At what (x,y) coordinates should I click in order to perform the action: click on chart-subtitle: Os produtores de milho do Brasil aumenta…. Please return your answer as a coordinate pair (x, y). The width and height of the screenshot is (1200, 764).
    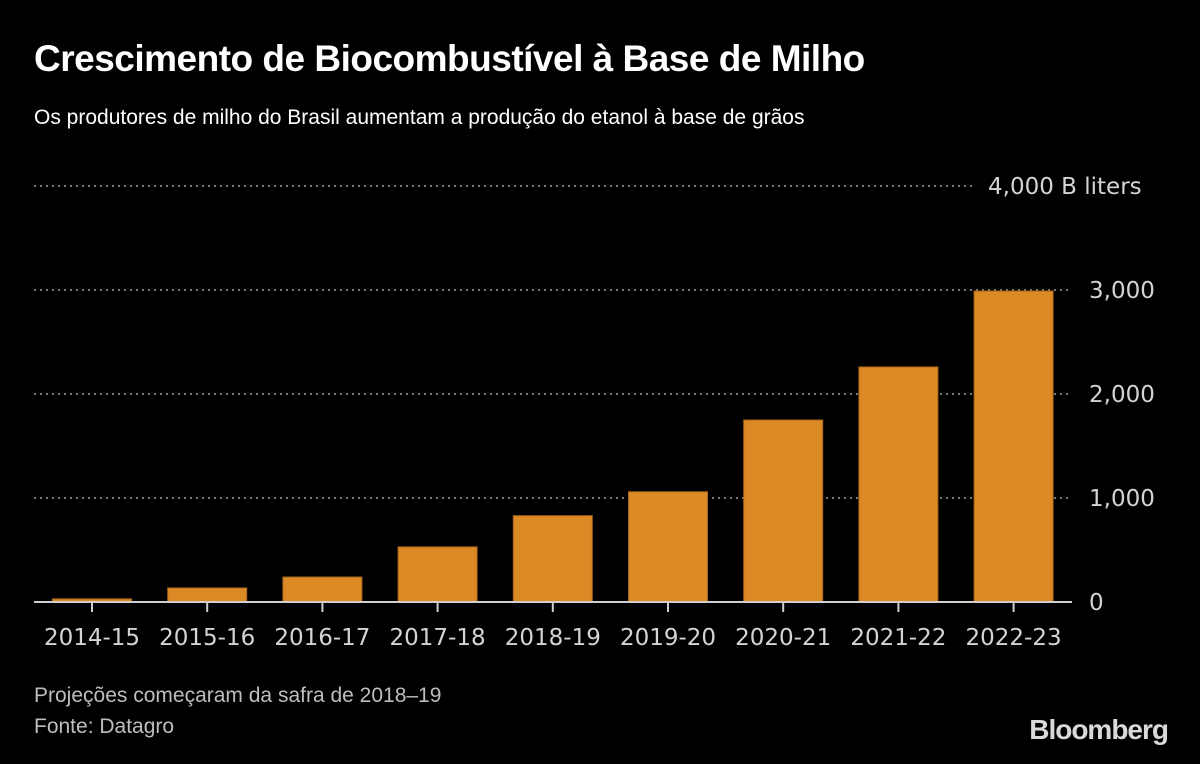
    Looking at the image, I should click on (419, 117).